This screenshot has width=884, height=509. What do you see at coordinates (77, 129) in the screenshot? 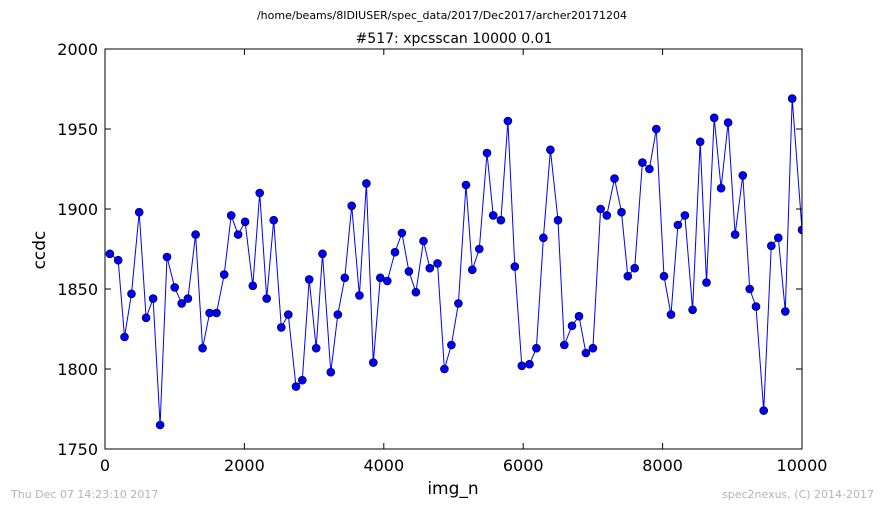
I see `y-tick-label: 1950` at bounding box center [77, 129].